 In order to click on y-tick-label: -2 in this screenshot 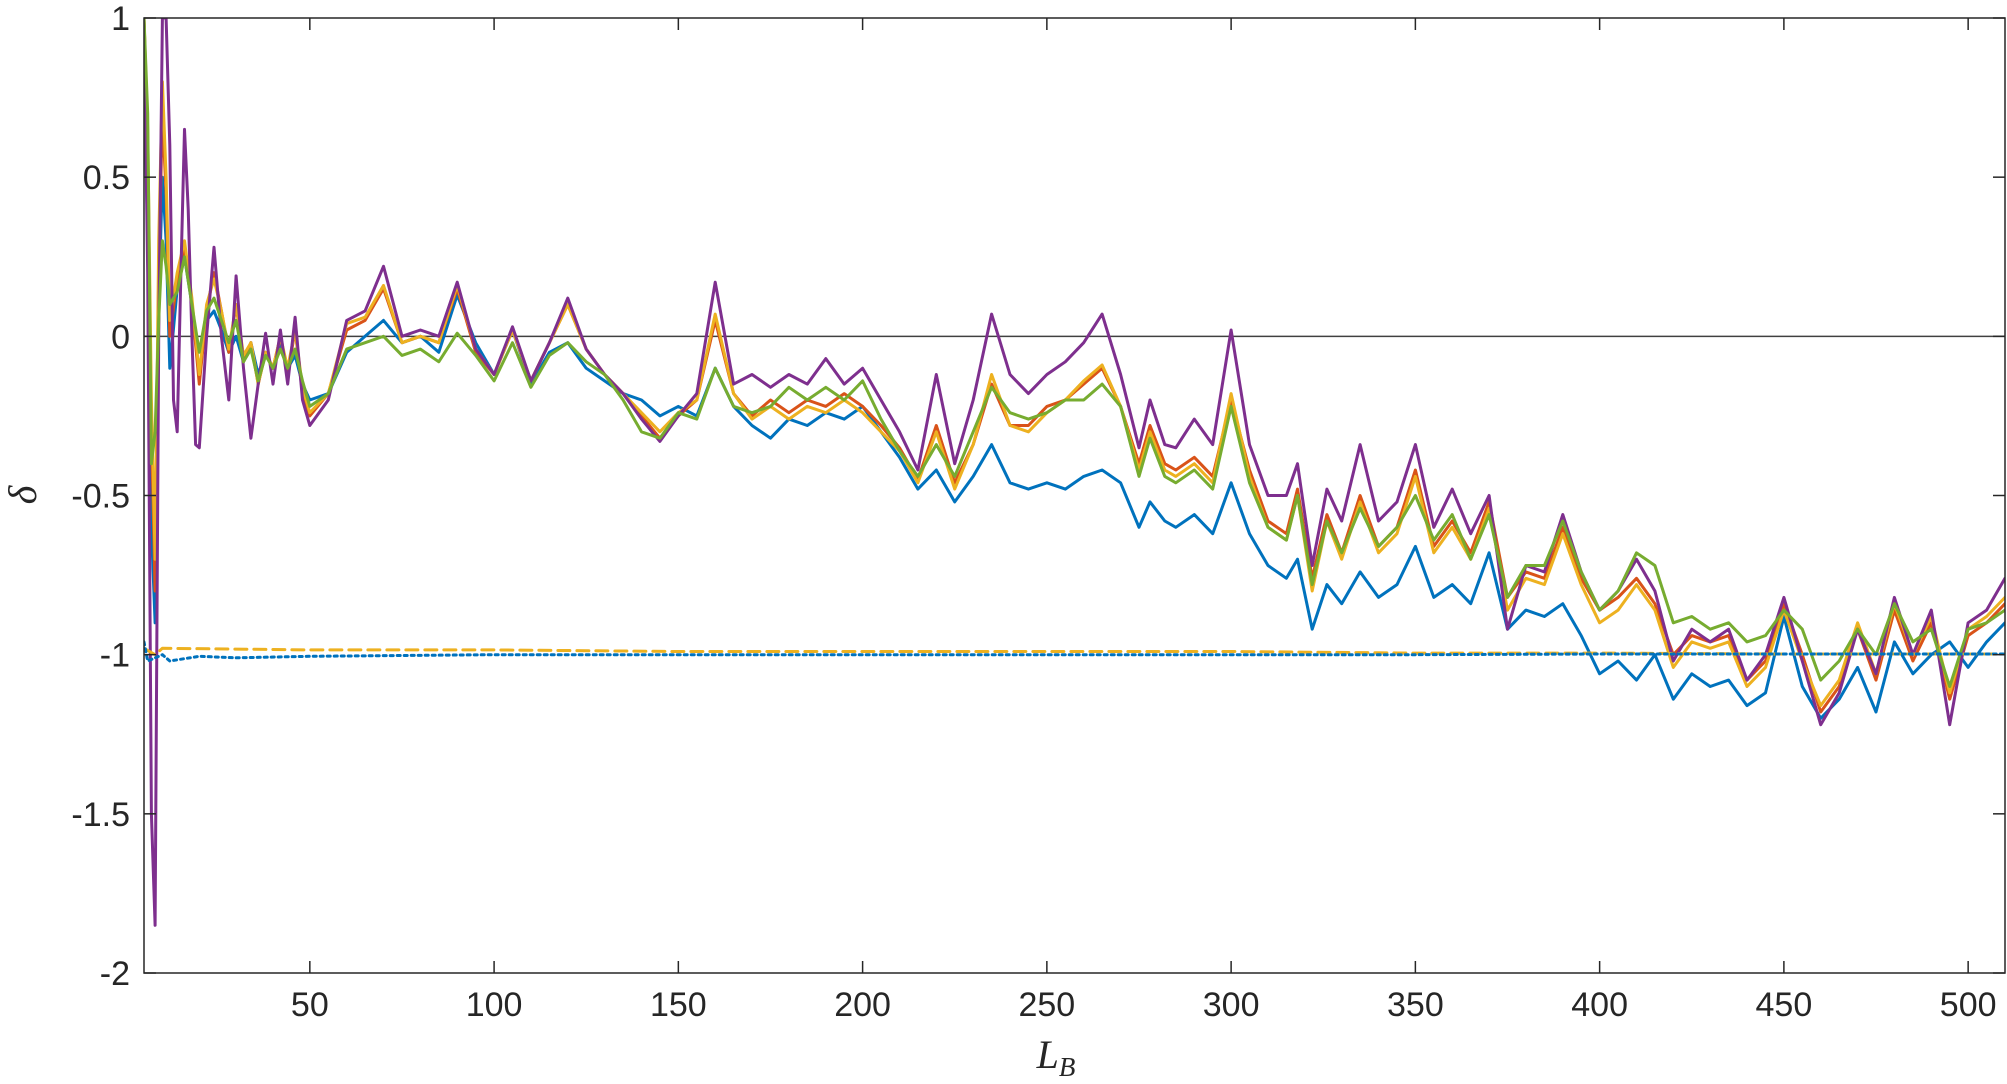, I will do `click(115, 974)`.